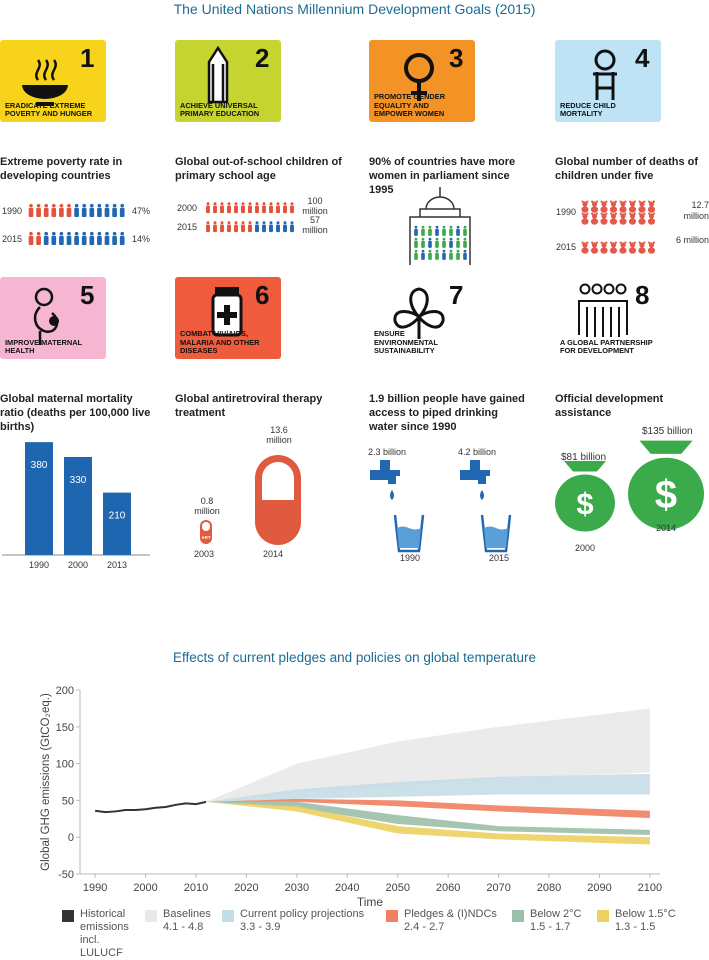 Image resolution: width=709 pixels, height=960 pixels. I want to click on goal-tile, so click(53, 81).